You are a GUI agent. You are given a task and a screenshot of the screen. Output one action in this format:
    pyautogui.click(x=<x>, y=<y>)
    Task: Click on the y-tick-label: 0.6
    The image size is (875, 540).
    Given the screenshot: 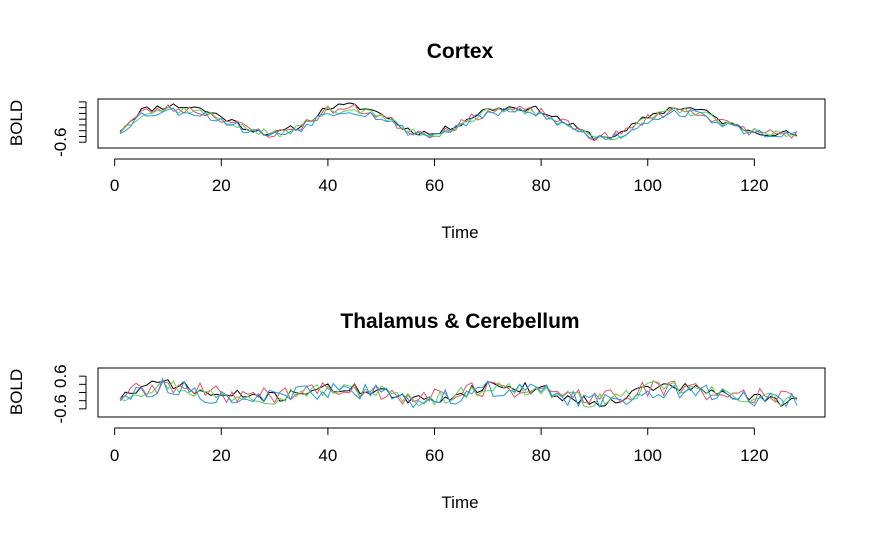 What is the action you would take?
    pyautogui.click(x=60, y=376)
    